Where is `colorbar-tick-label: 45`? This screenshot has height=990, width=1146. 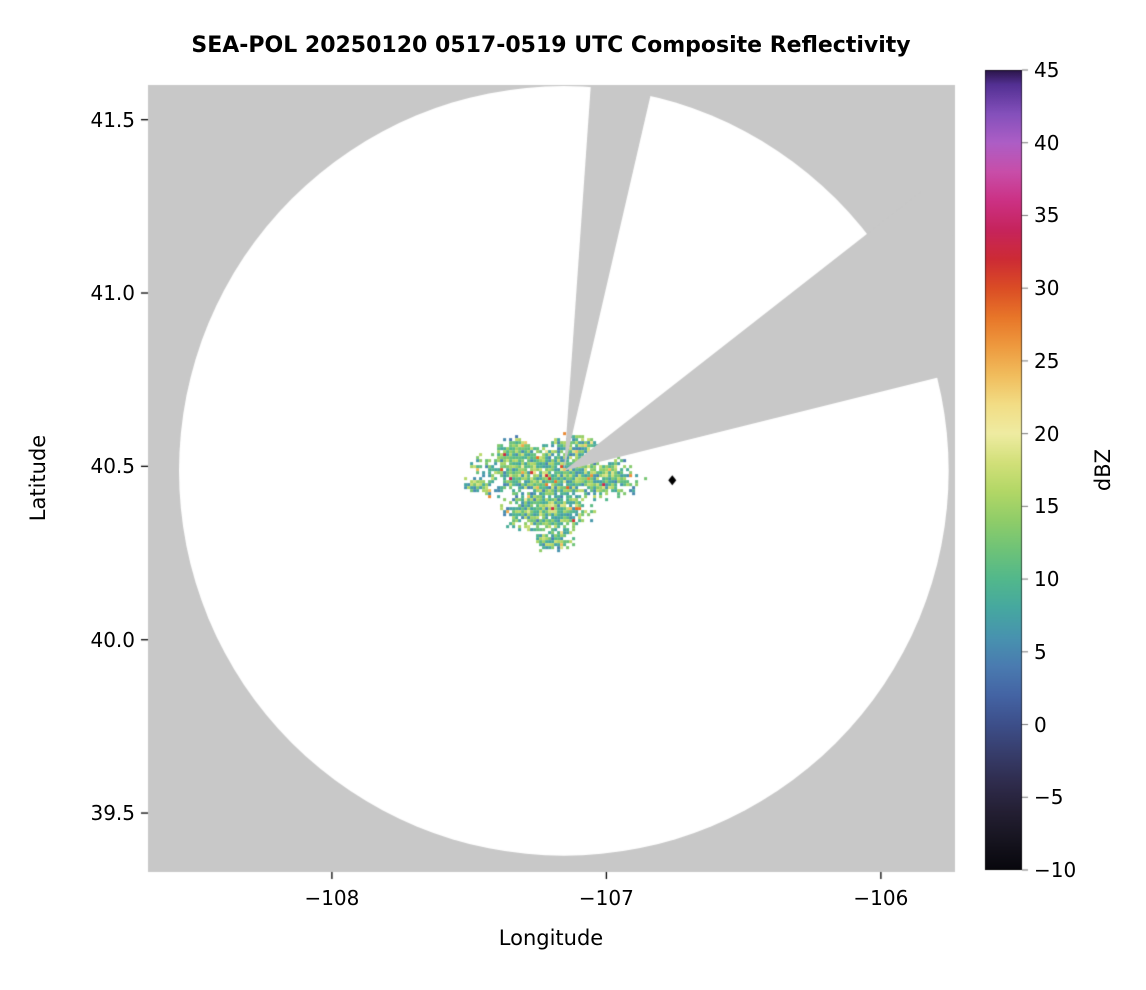 colorbar-tick-label: 45 is located at coordinates (1047, 70).